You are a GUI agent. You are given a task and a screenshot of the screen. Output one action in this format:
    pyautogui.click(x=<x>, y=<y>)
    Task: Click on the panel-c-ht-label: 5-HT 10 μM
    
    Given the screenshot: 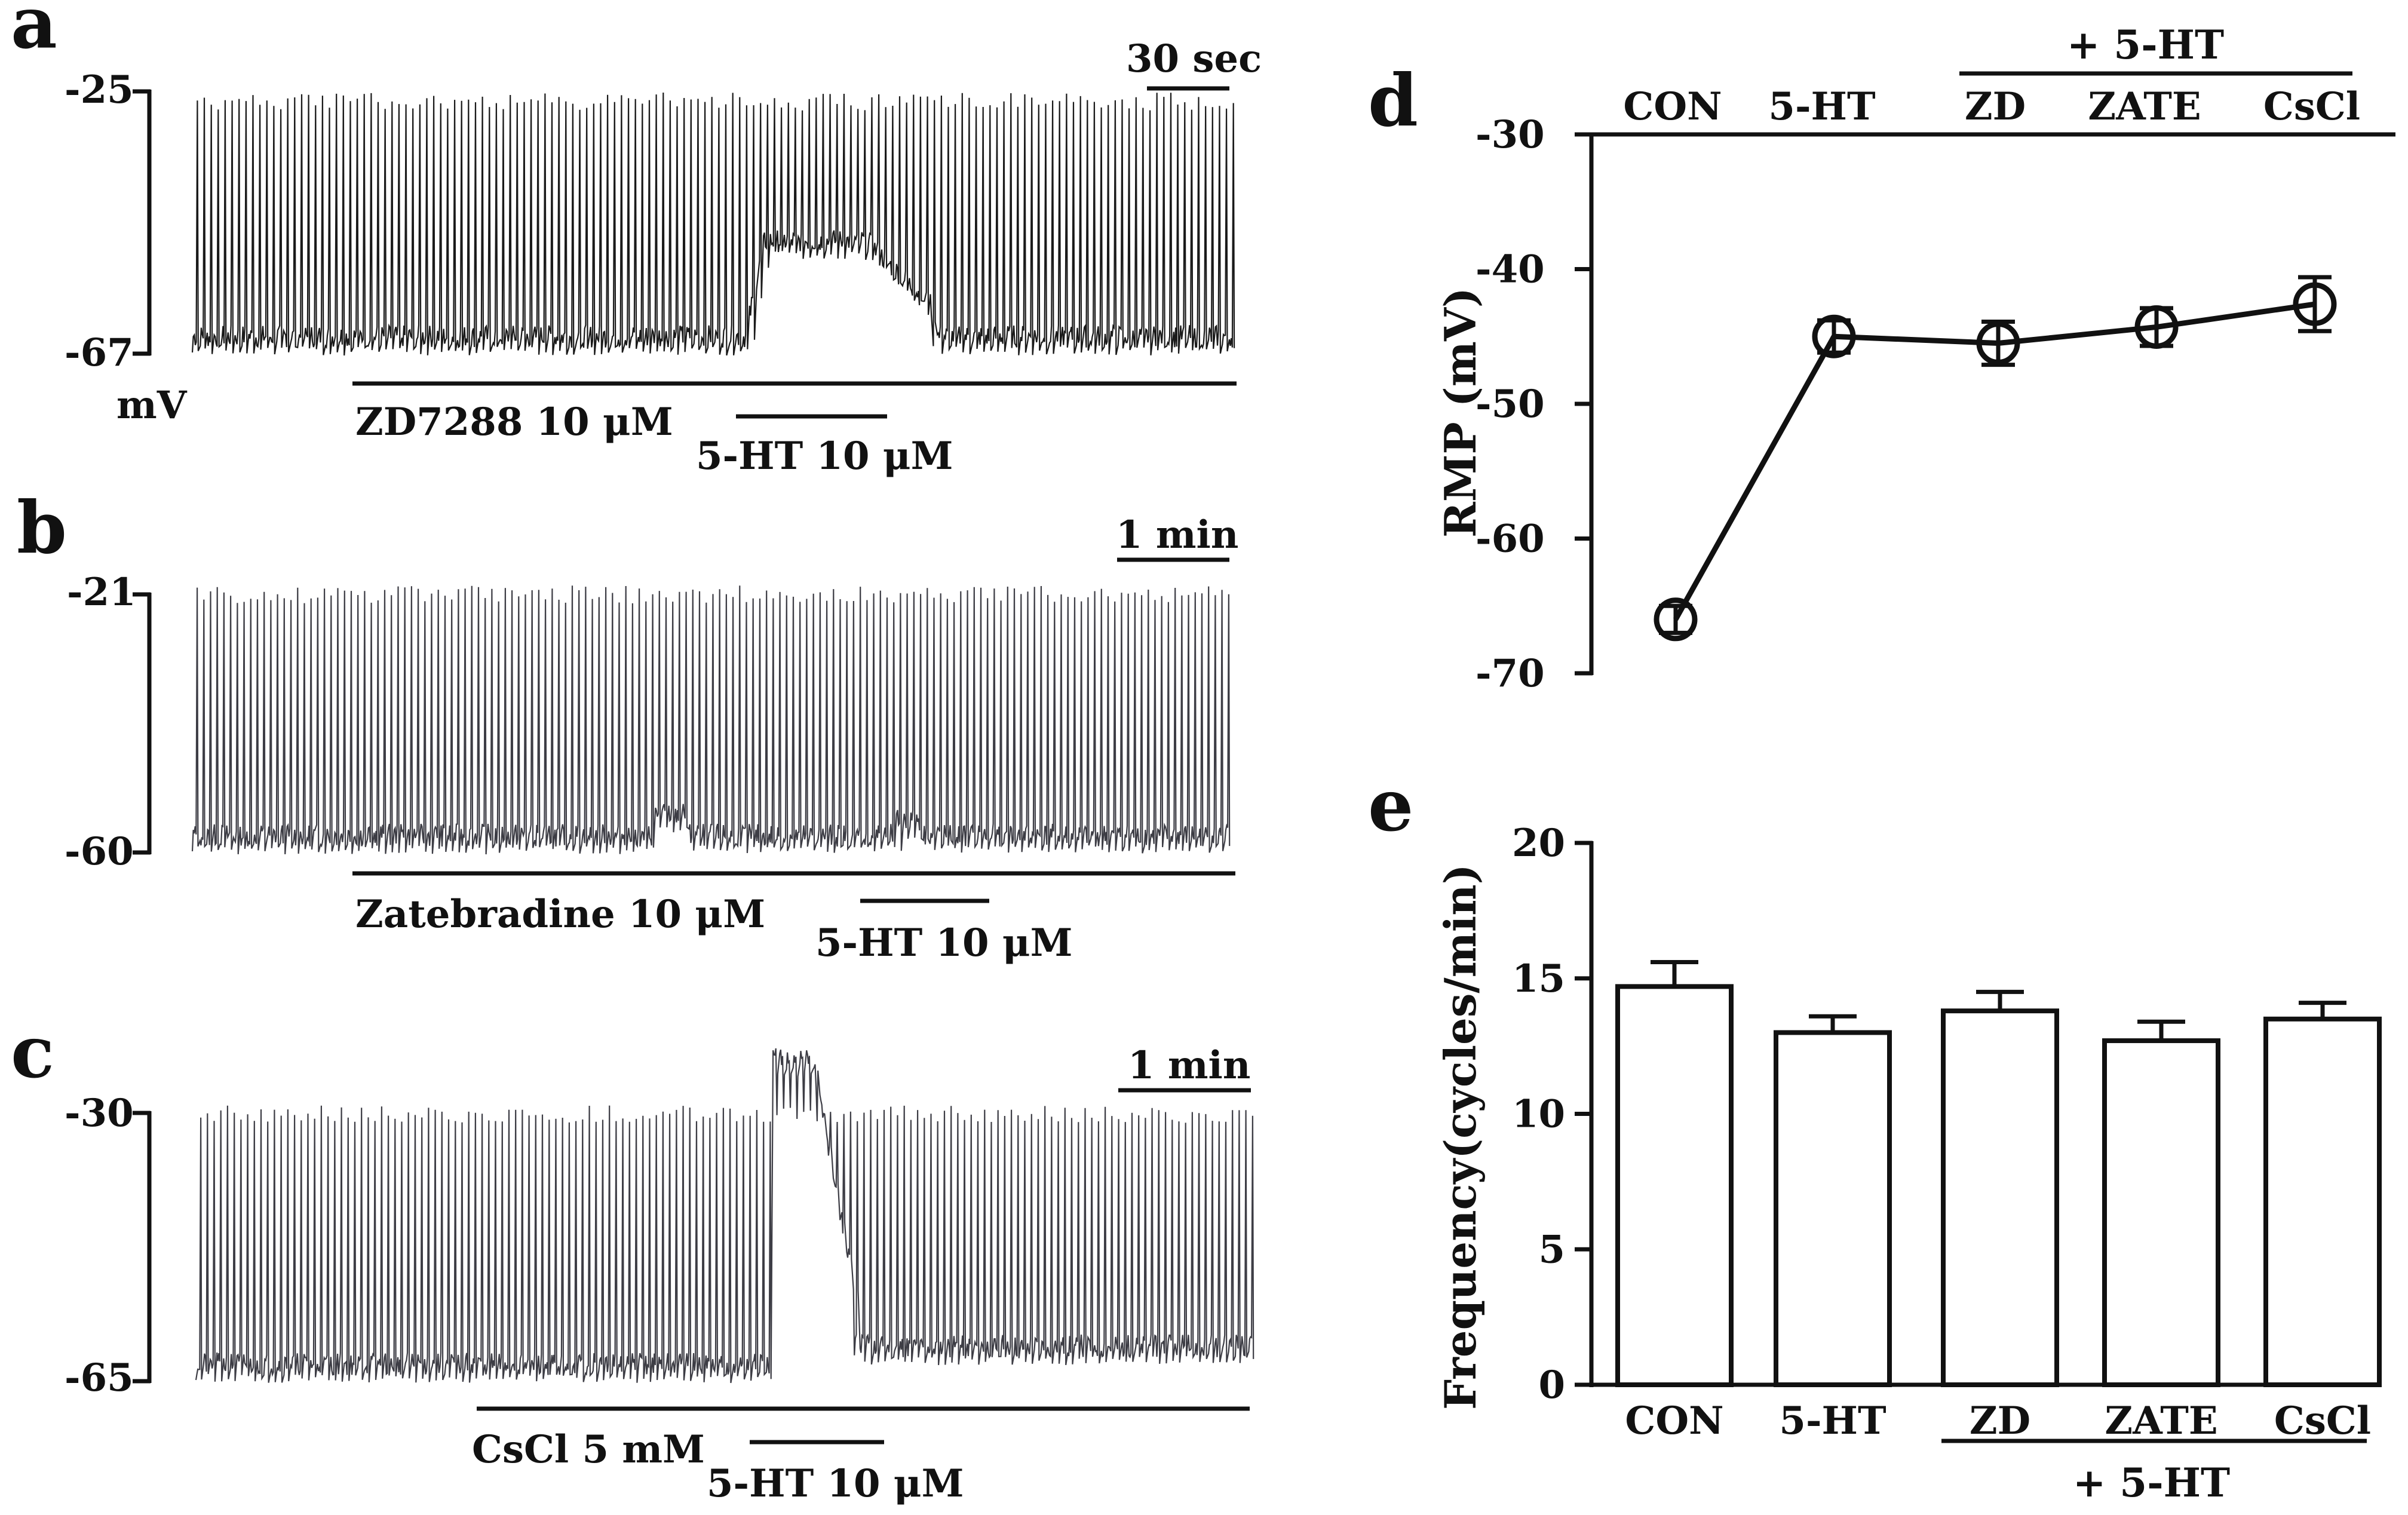 What is the action you would take?
    pyautogui.click(x=835, y=1483)
    